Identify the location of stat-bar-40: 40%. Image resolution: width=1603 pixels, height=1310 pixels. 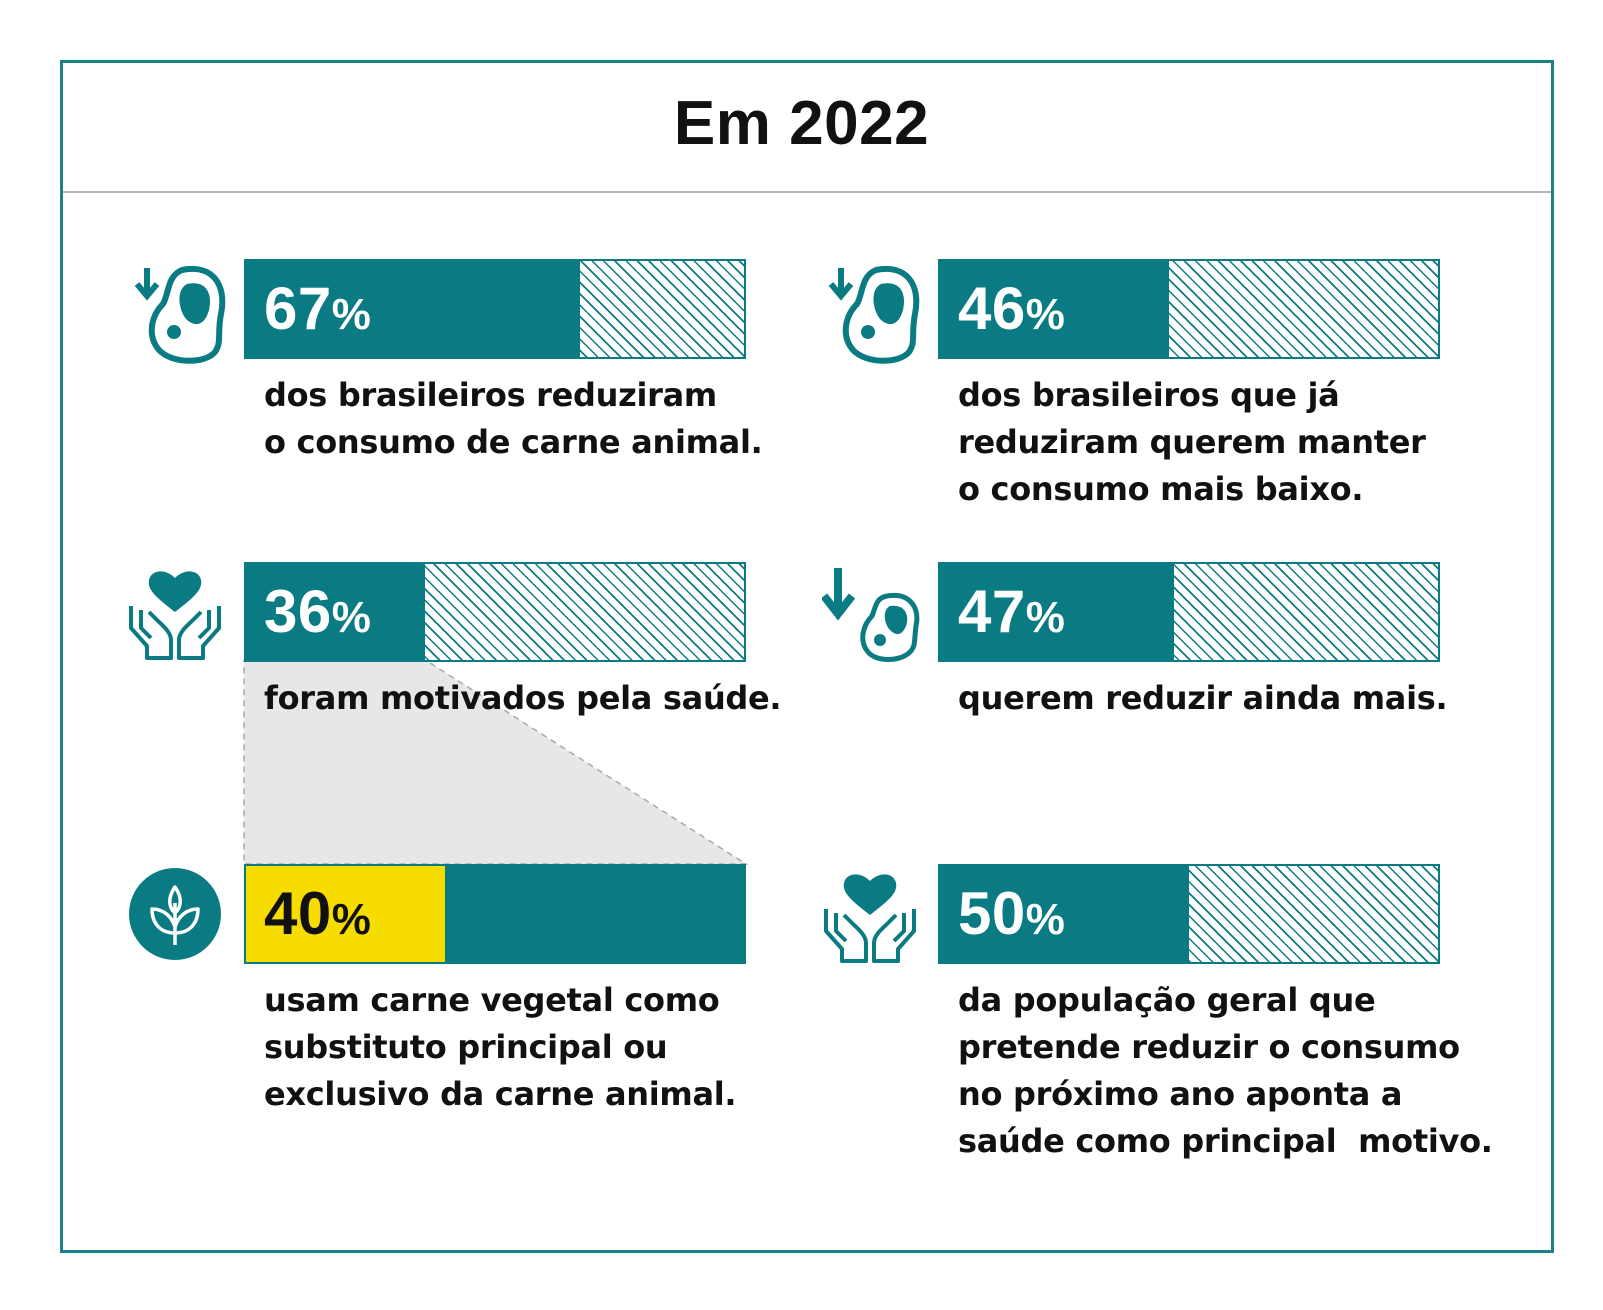
(495, 914).